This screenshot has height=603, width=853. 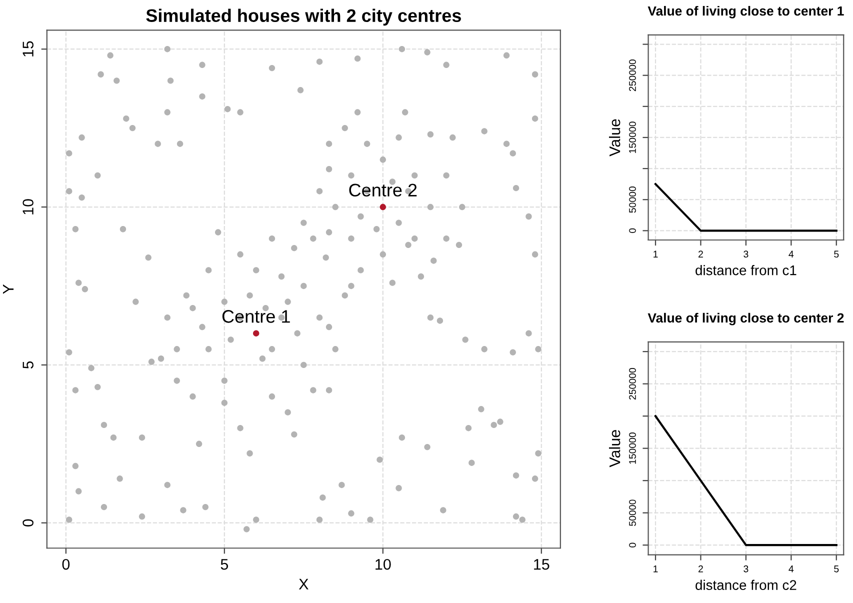 I want to click on x-axis-title: distance from c2, so click(x=746, y=585).